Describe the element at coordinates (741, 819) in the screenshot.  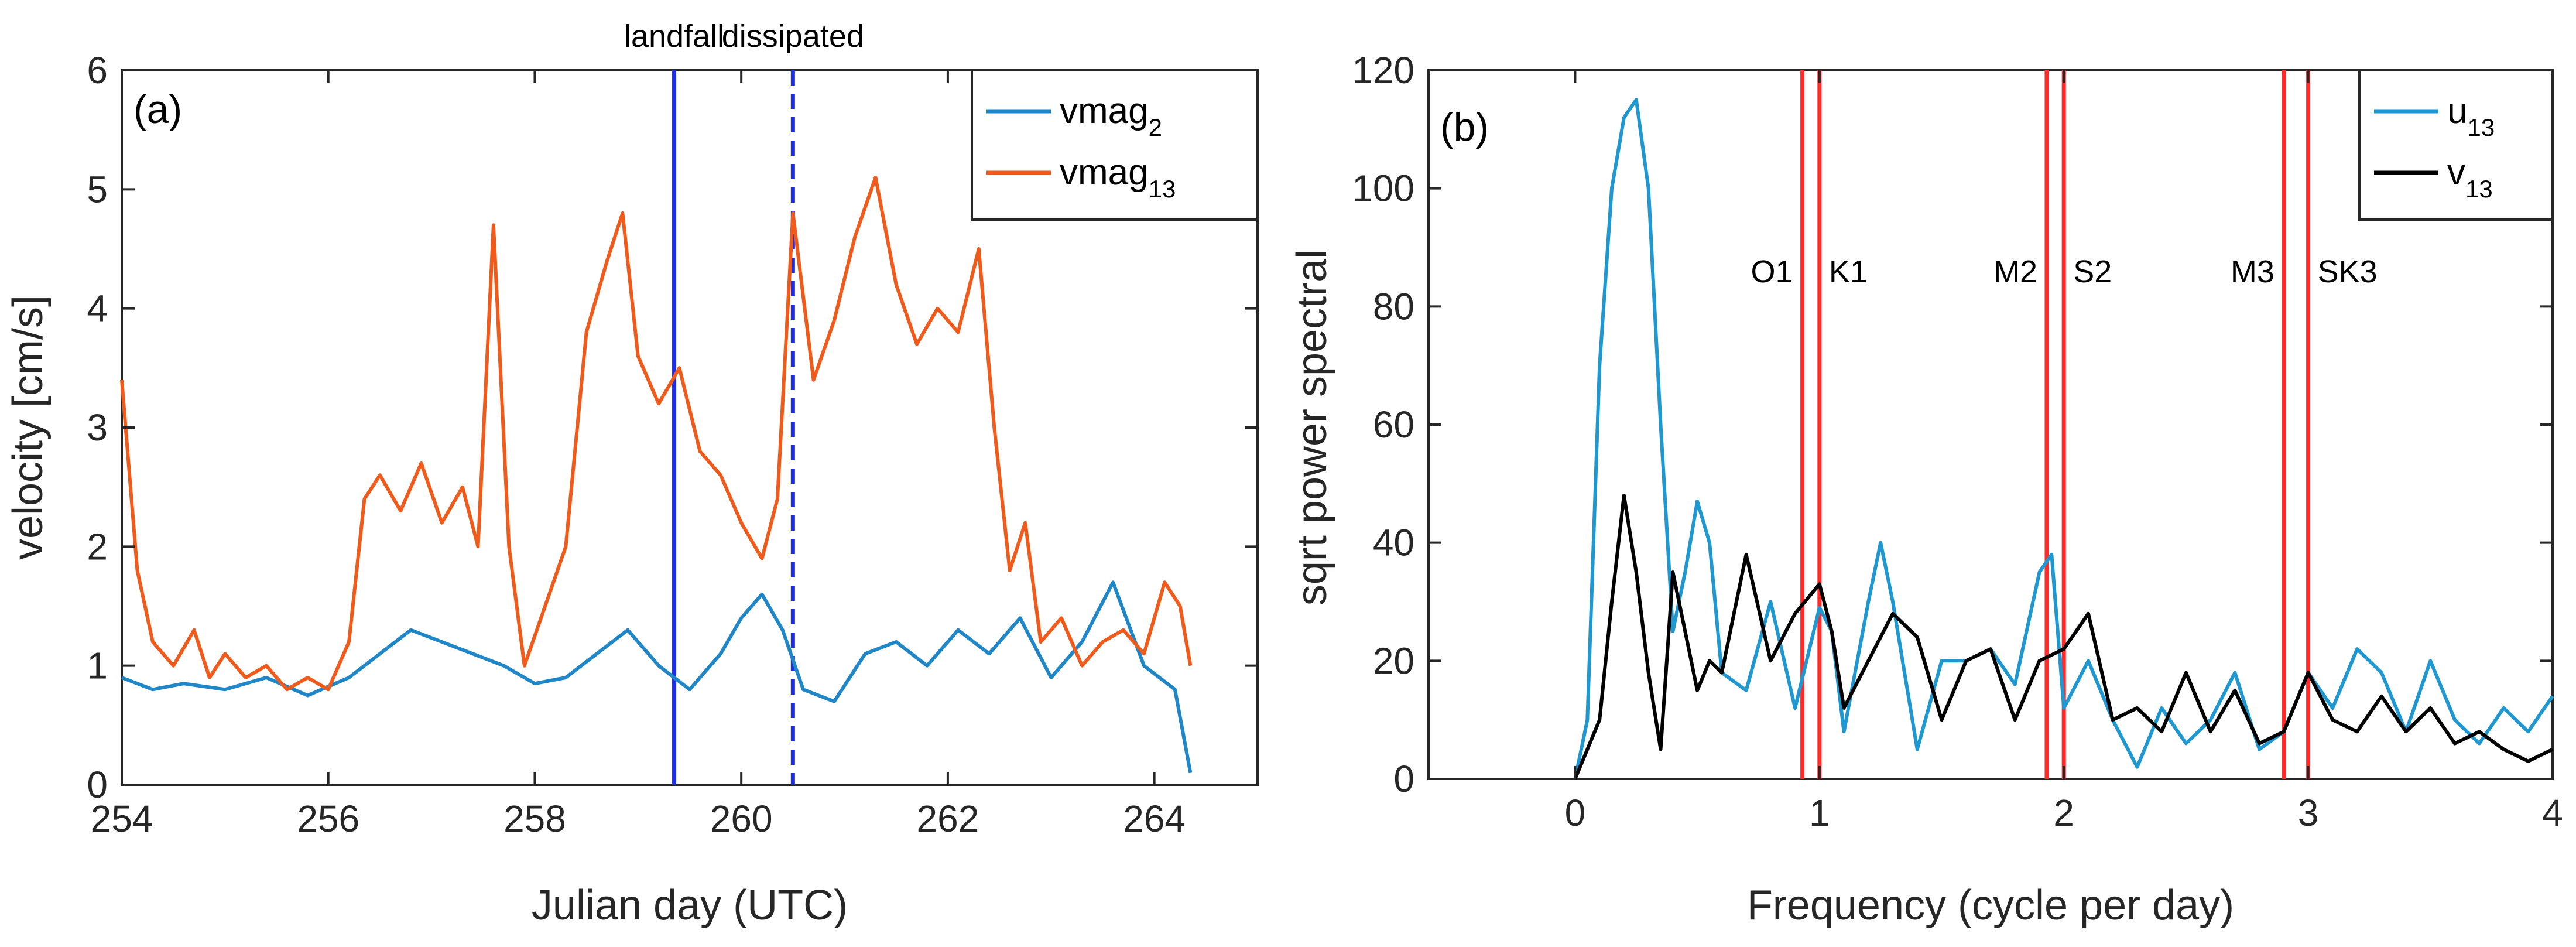
I see `x-tick-label: 260` at that location.